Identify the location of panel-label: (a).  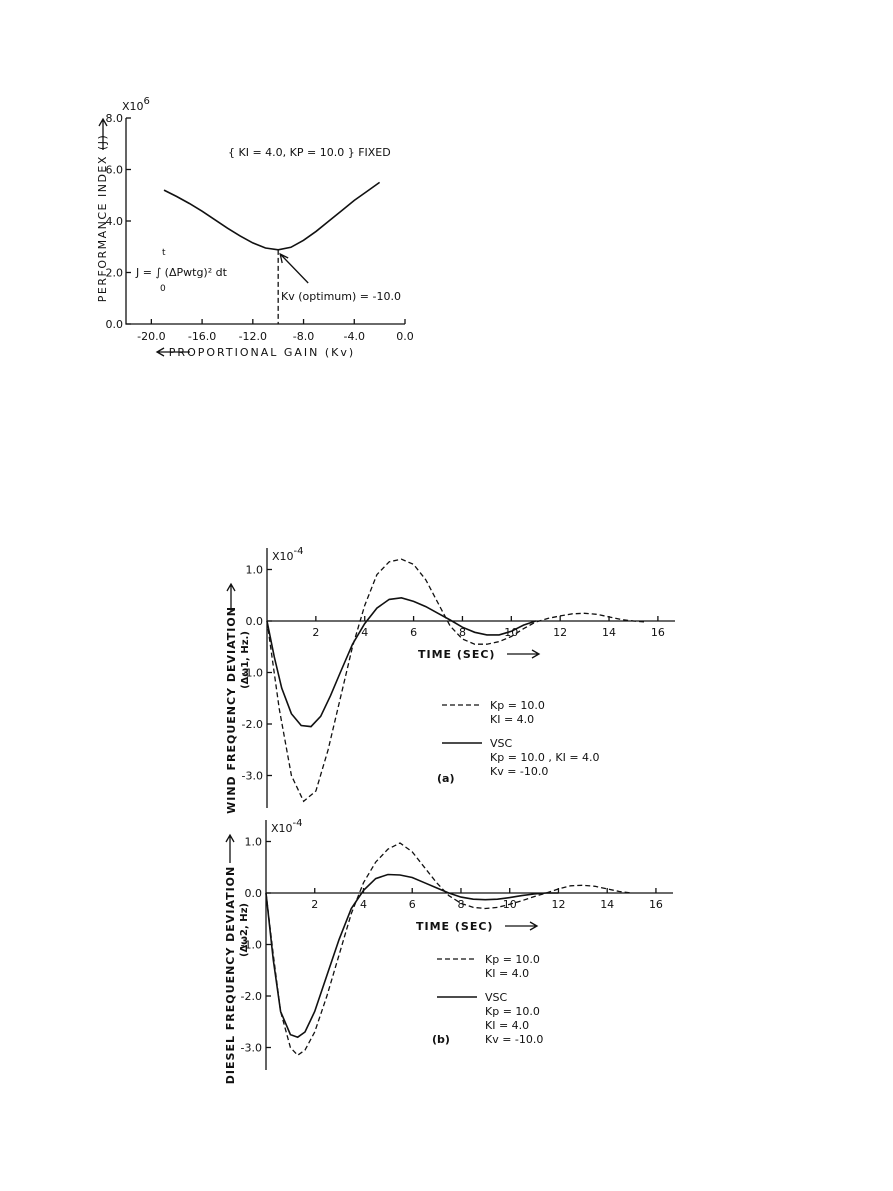
(445, 778).